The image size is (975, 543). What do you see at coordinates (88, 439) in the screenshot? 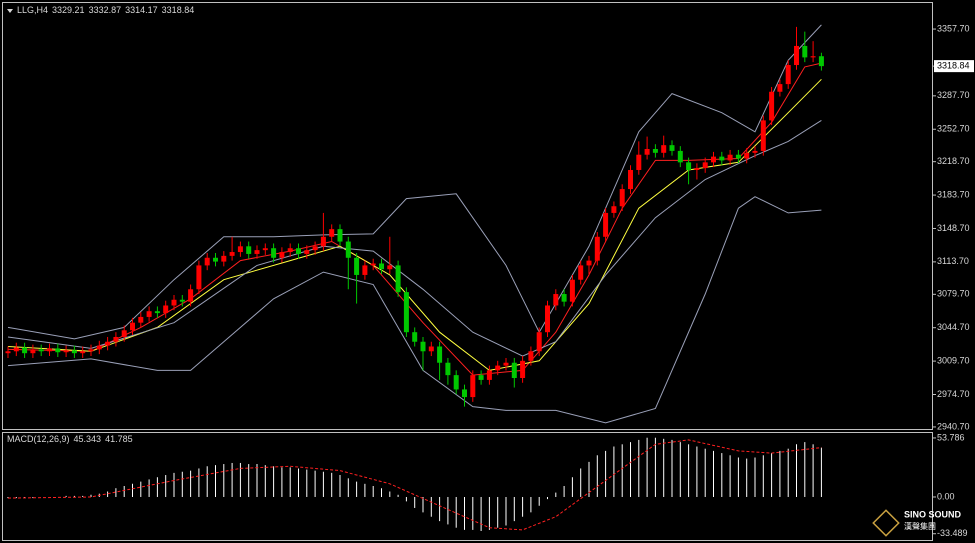
I see `macd-value: 45.343` at bounding box center [88, 439].